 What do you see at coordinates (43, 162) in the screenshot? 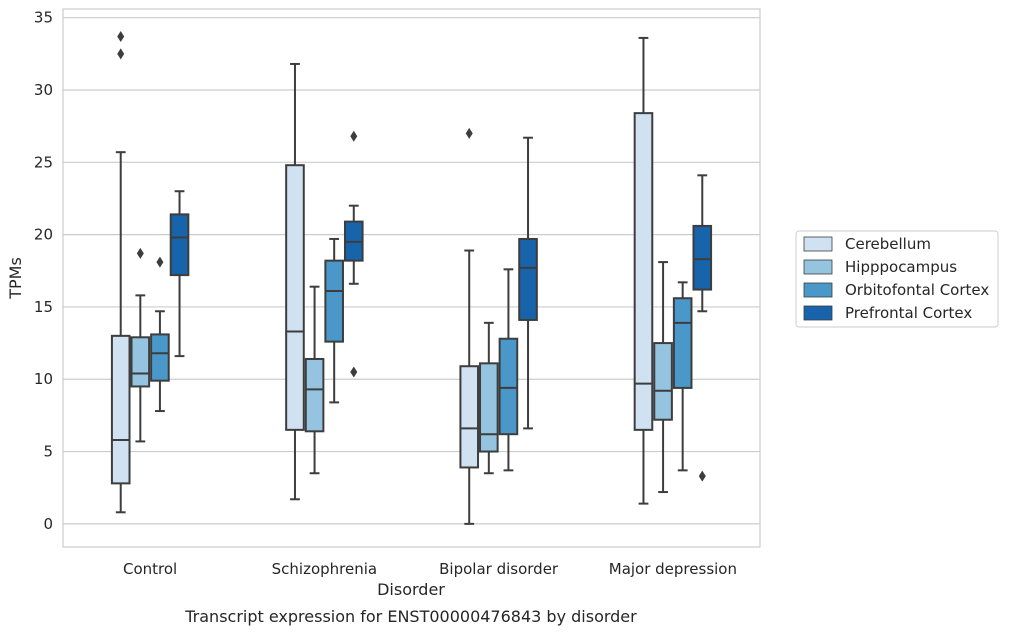
I see `y-tick-label: 25` at bounding box center [43, 162].